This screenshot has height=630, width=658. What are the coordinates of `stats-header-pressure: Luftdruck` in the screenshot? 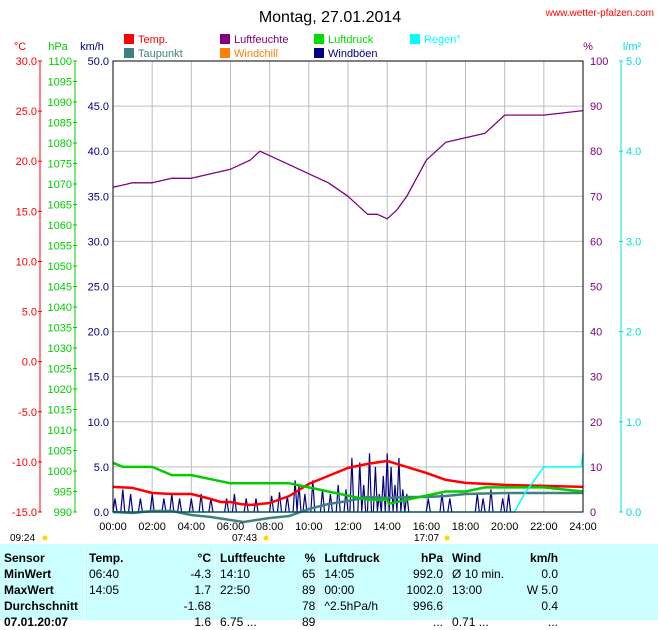 It's located at (361, 558).